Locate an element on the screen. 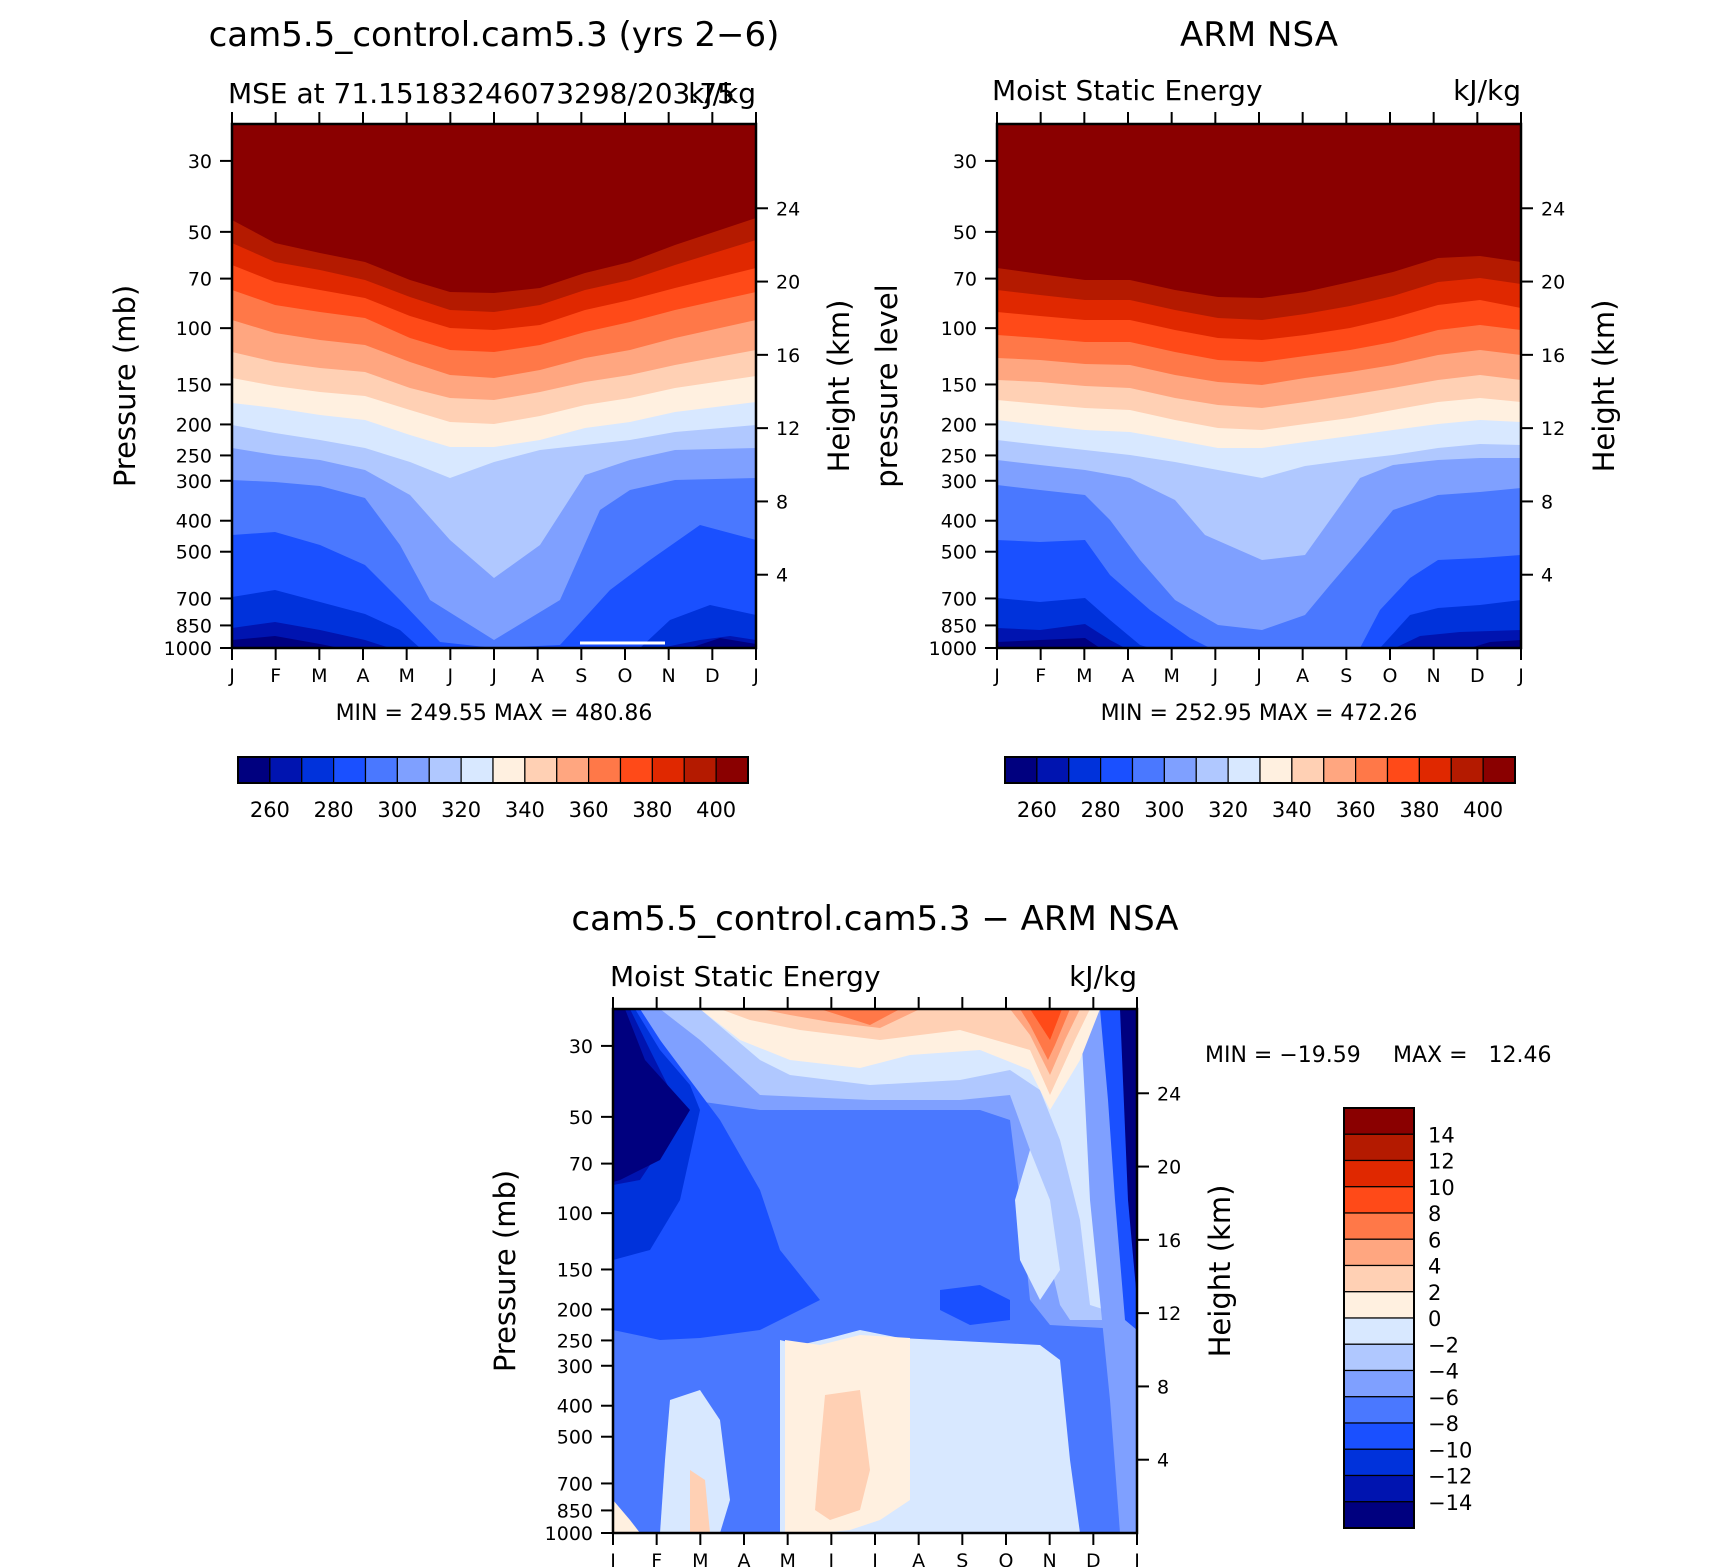  y-tick-label: 150 is located at coordinates (194, 385).